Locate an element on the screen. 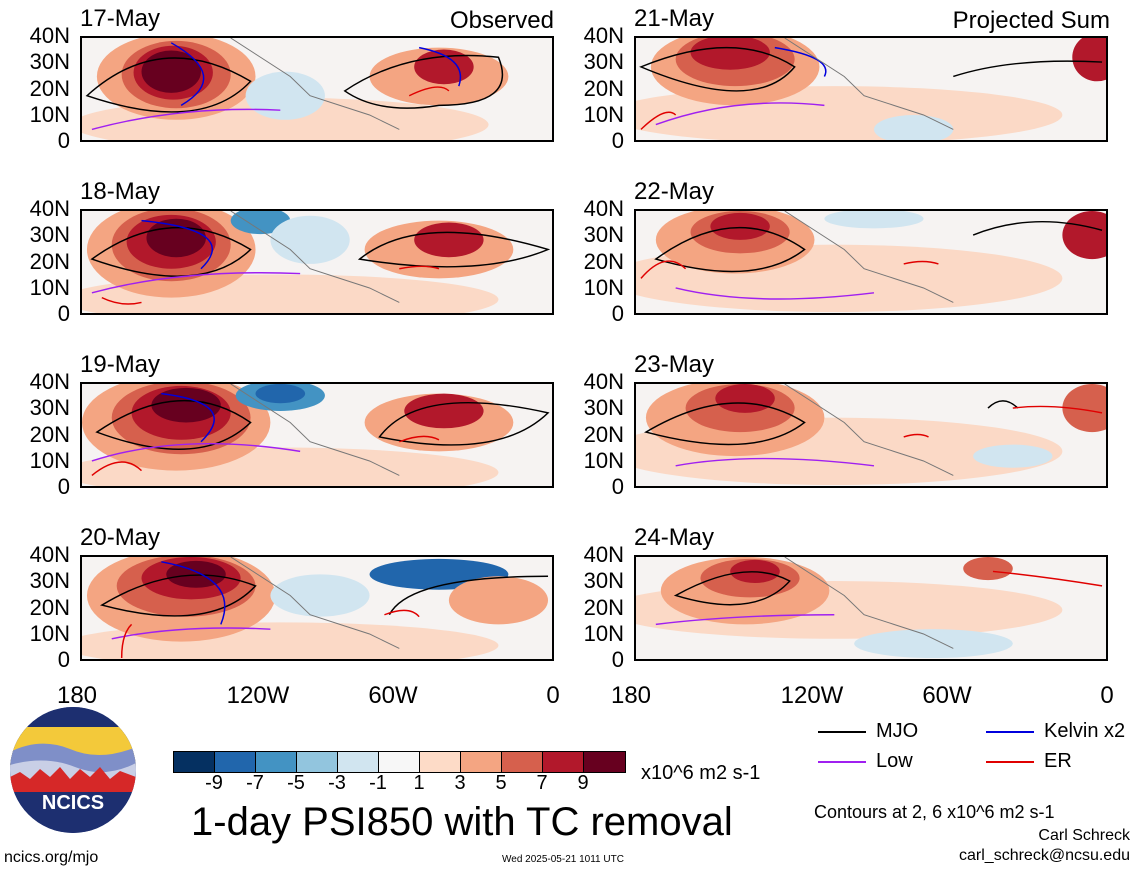 The height and width of the screenshot is (871, 1135). colorbar-label: 1 is located at coordinates (419, 783).